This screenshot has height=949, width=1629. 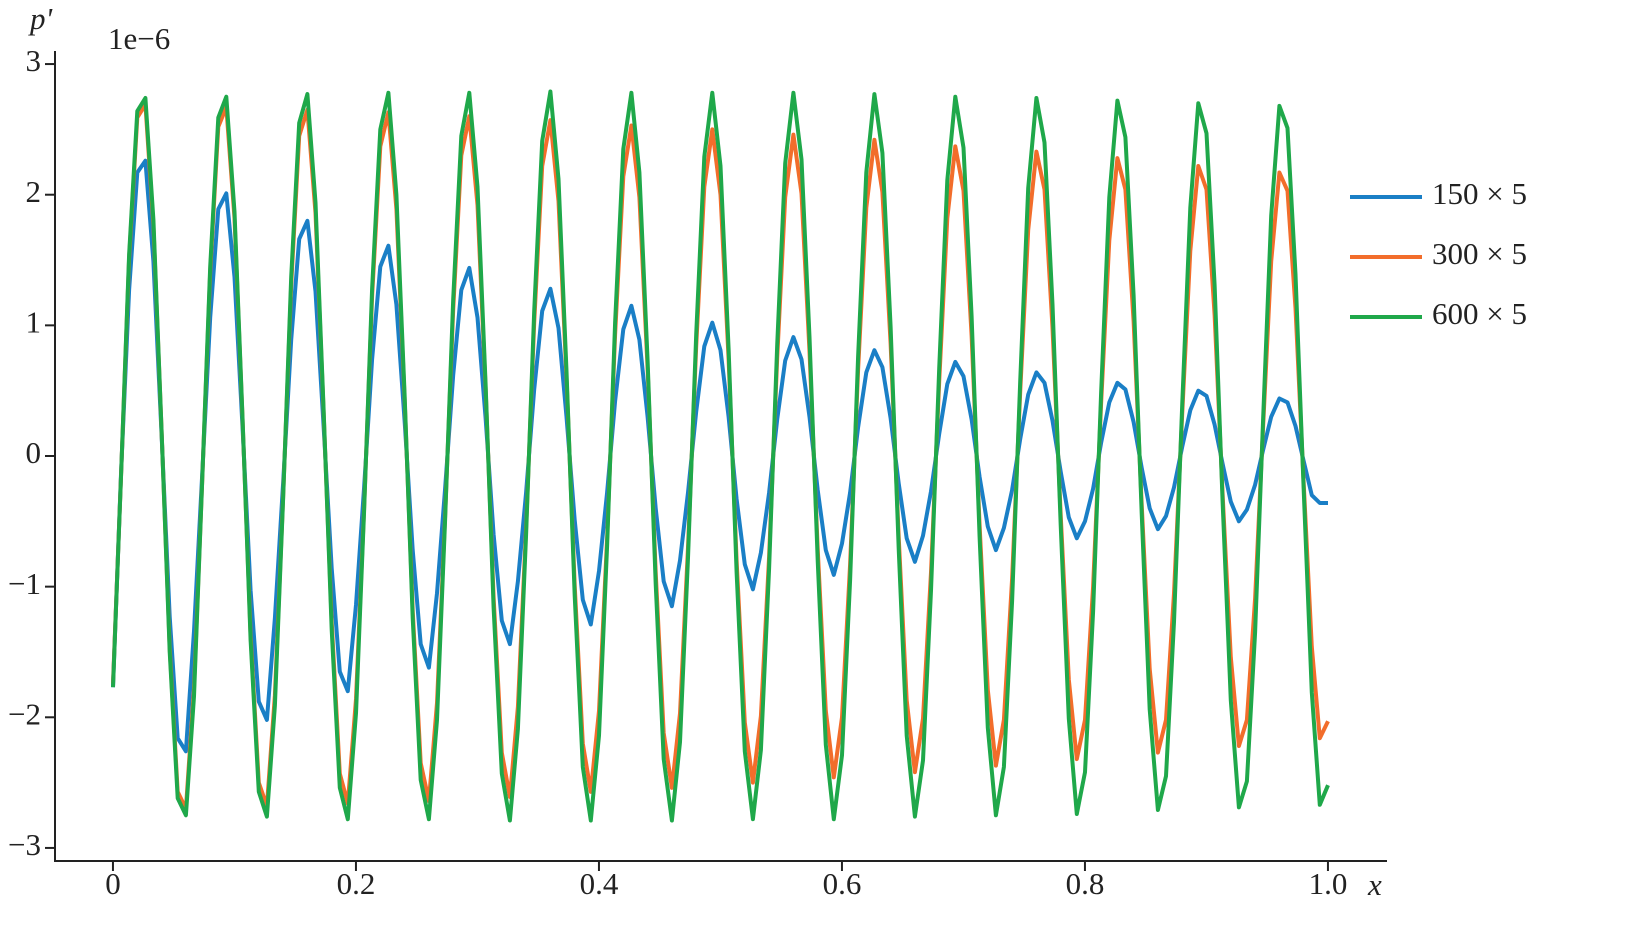 What do you see at coordinates (34, 191) in the screenshot?
I see `y-tick-label: 2` at bounding box center [34, 191].